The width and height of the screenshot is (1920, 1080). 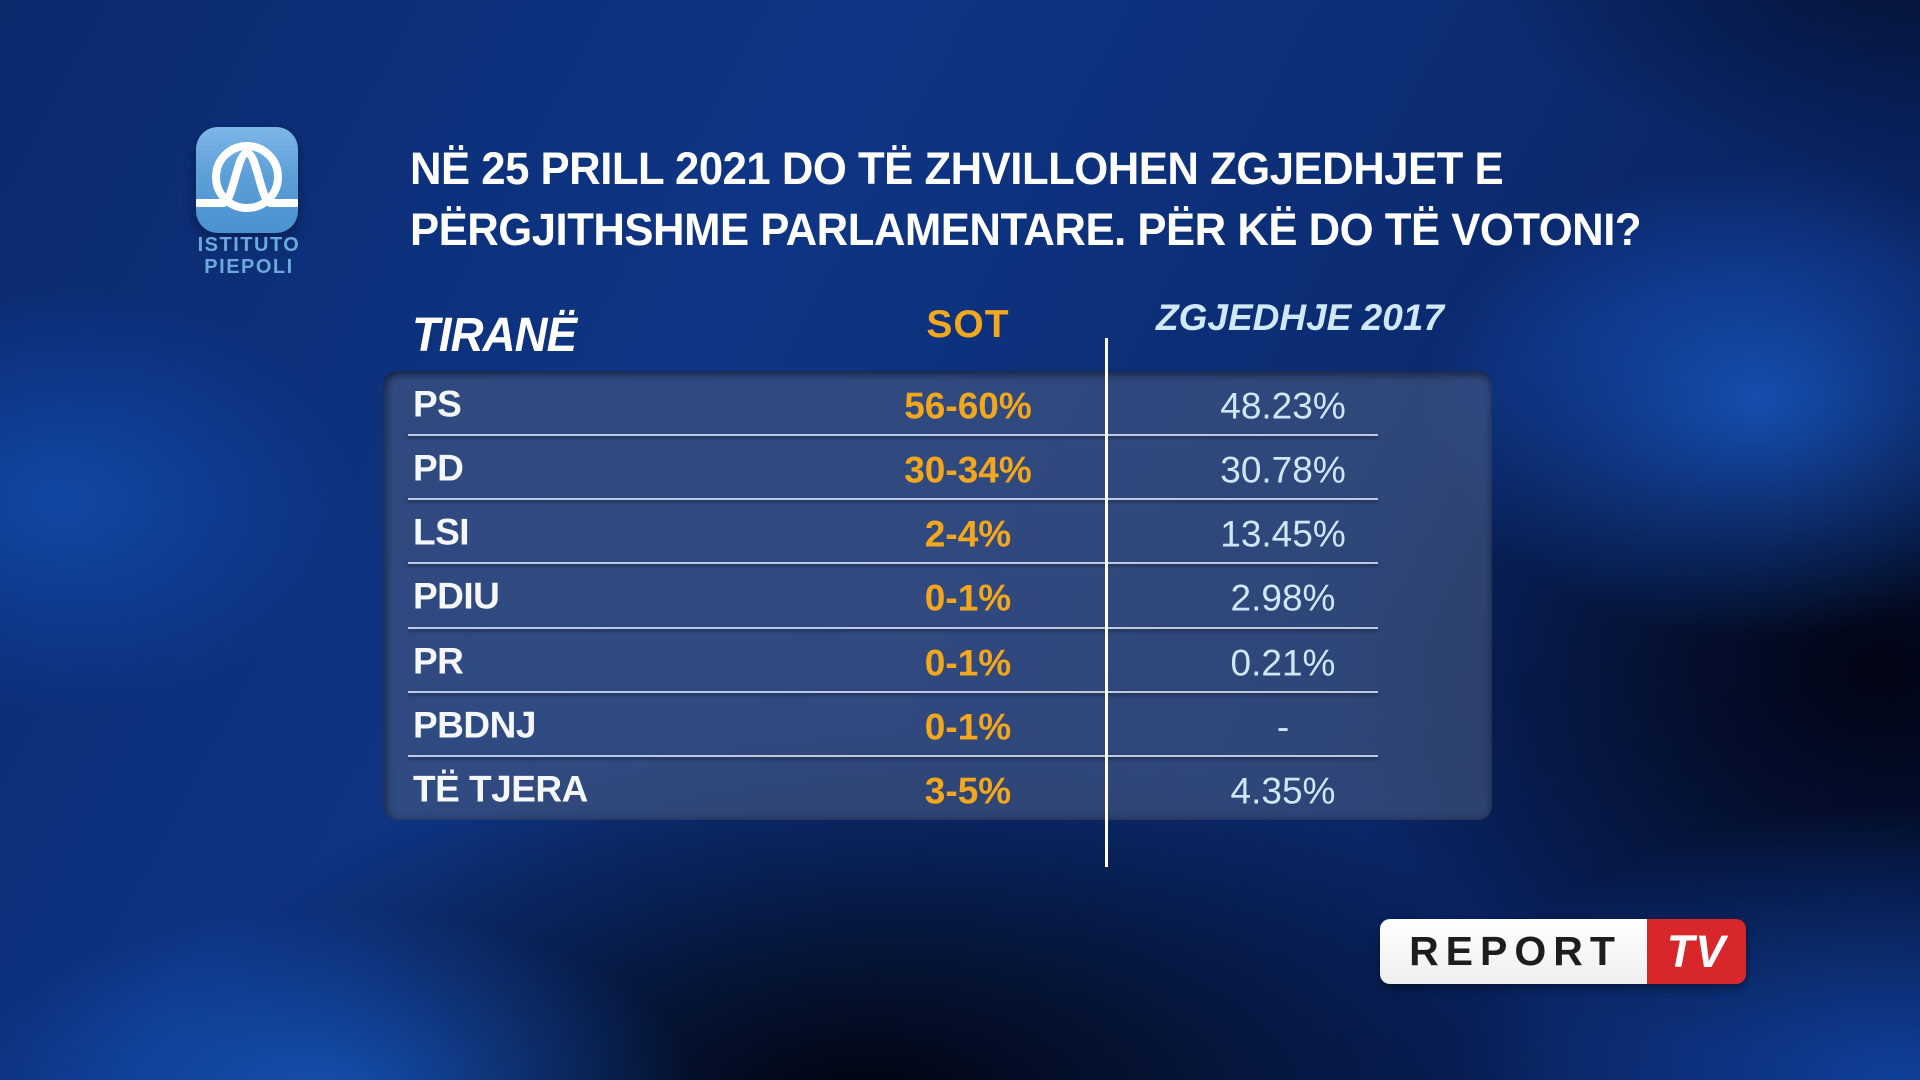 I want to click on piepoli-line1: ISTITUTO, so click(x=249, y=245).